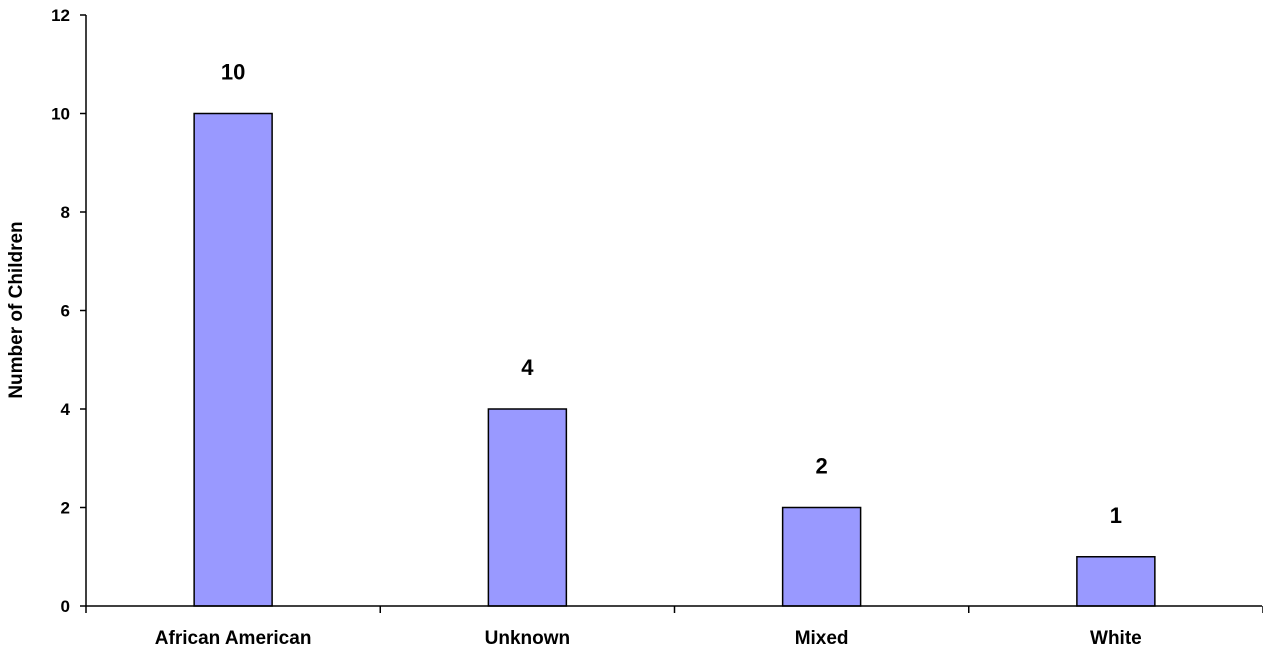 Image resolution: width=1263 pixels, height=656 pixels. What do you see at coordinates (674, 627) in the screenshot?
I see `x-ticks: African American Unknown Mixed White` at bounding box center [674, 627].